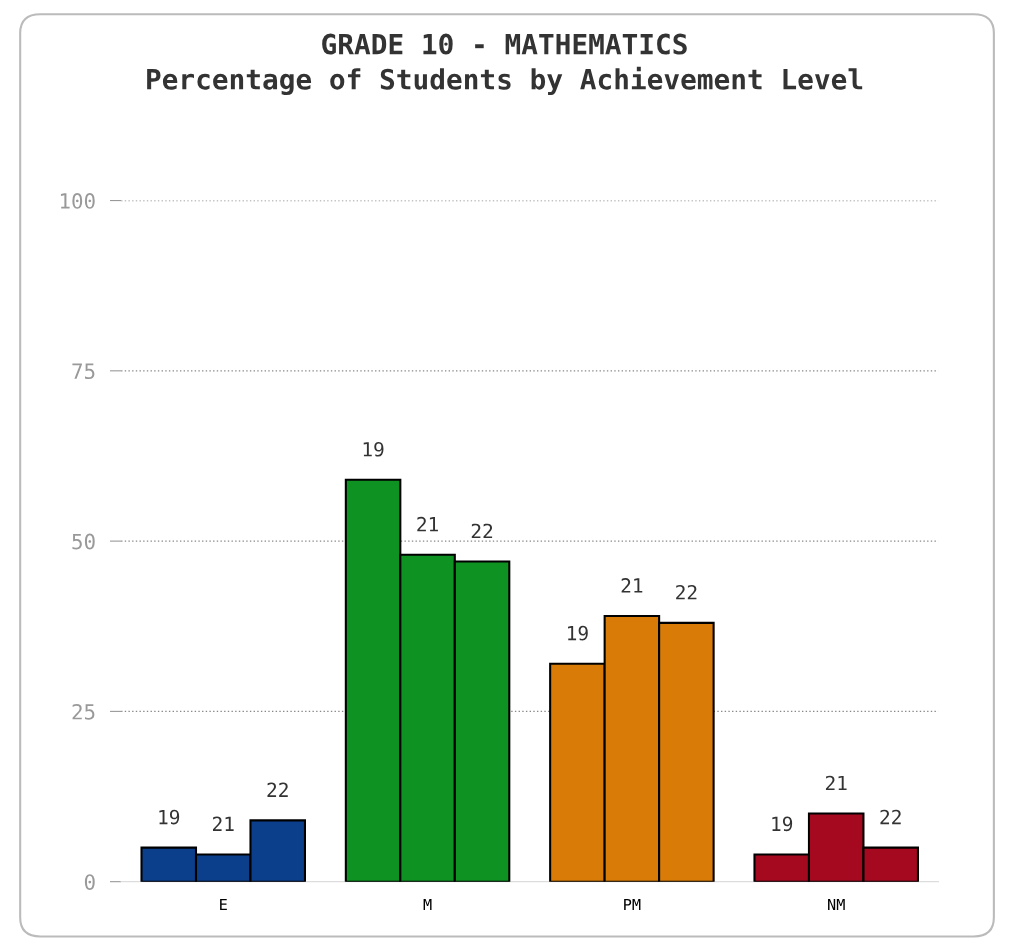 This screenshot has width=1009, height=946. Describe the element at coordinates (223, 904) in the screenshot. I see `x-tick-label: E` at that location.